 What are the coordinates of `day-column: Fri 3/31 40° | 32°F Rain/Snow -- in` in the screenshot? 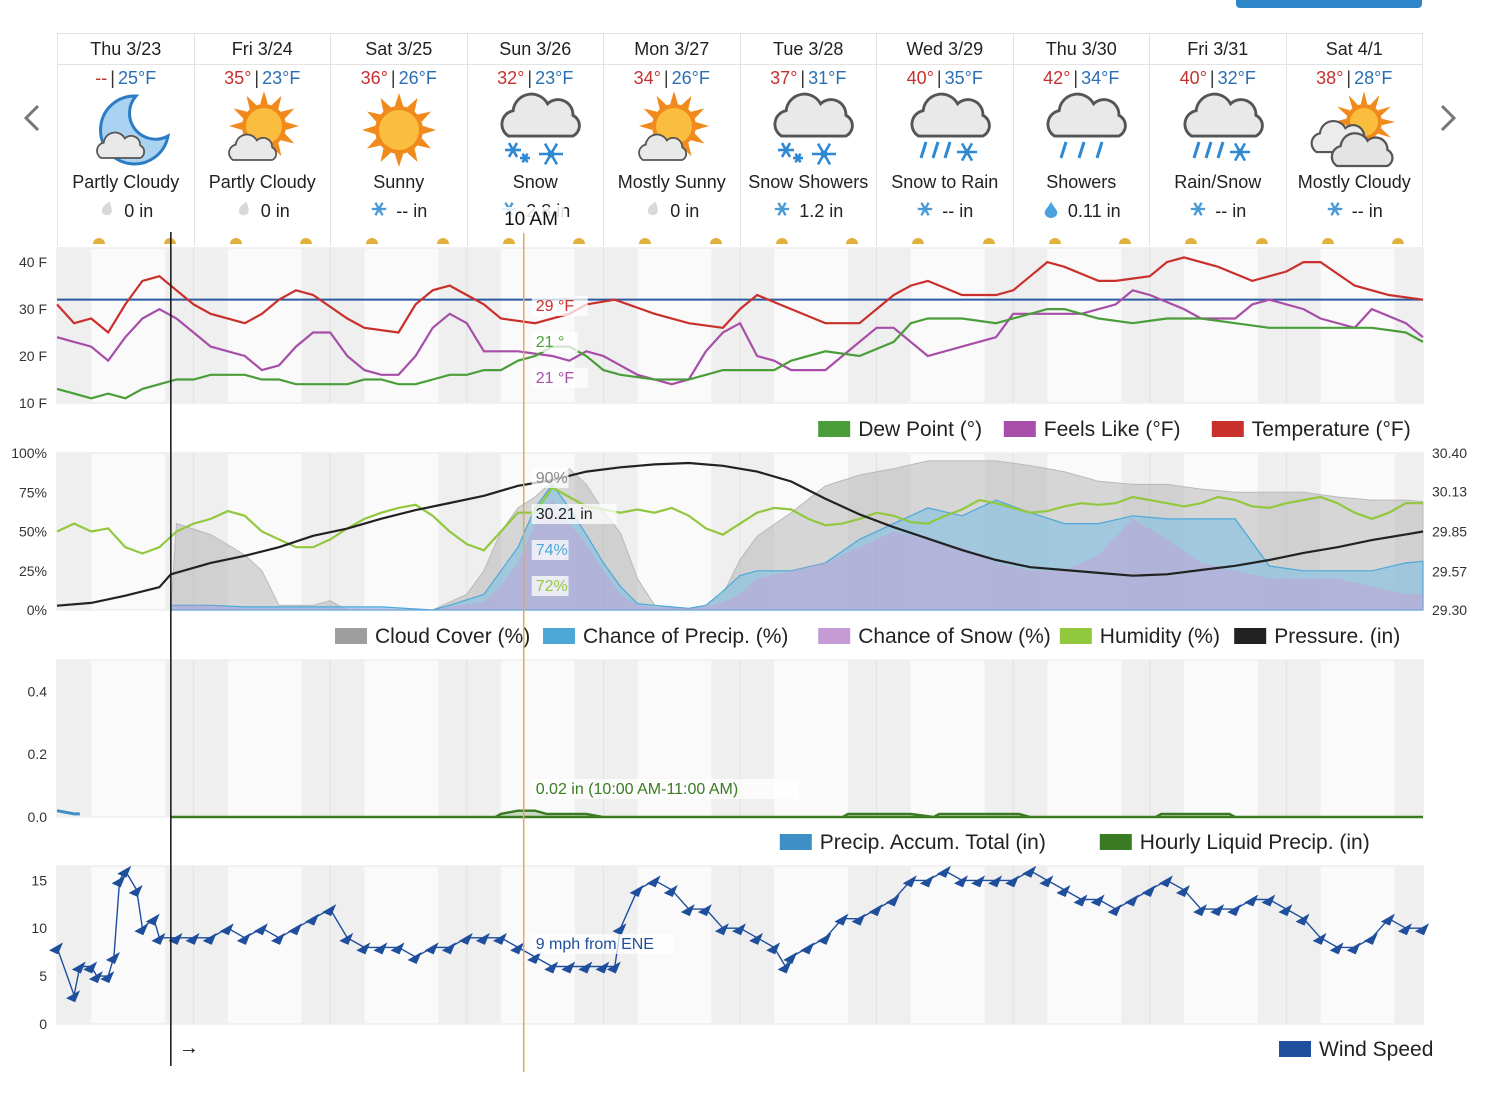 It's located at (1218, 140).